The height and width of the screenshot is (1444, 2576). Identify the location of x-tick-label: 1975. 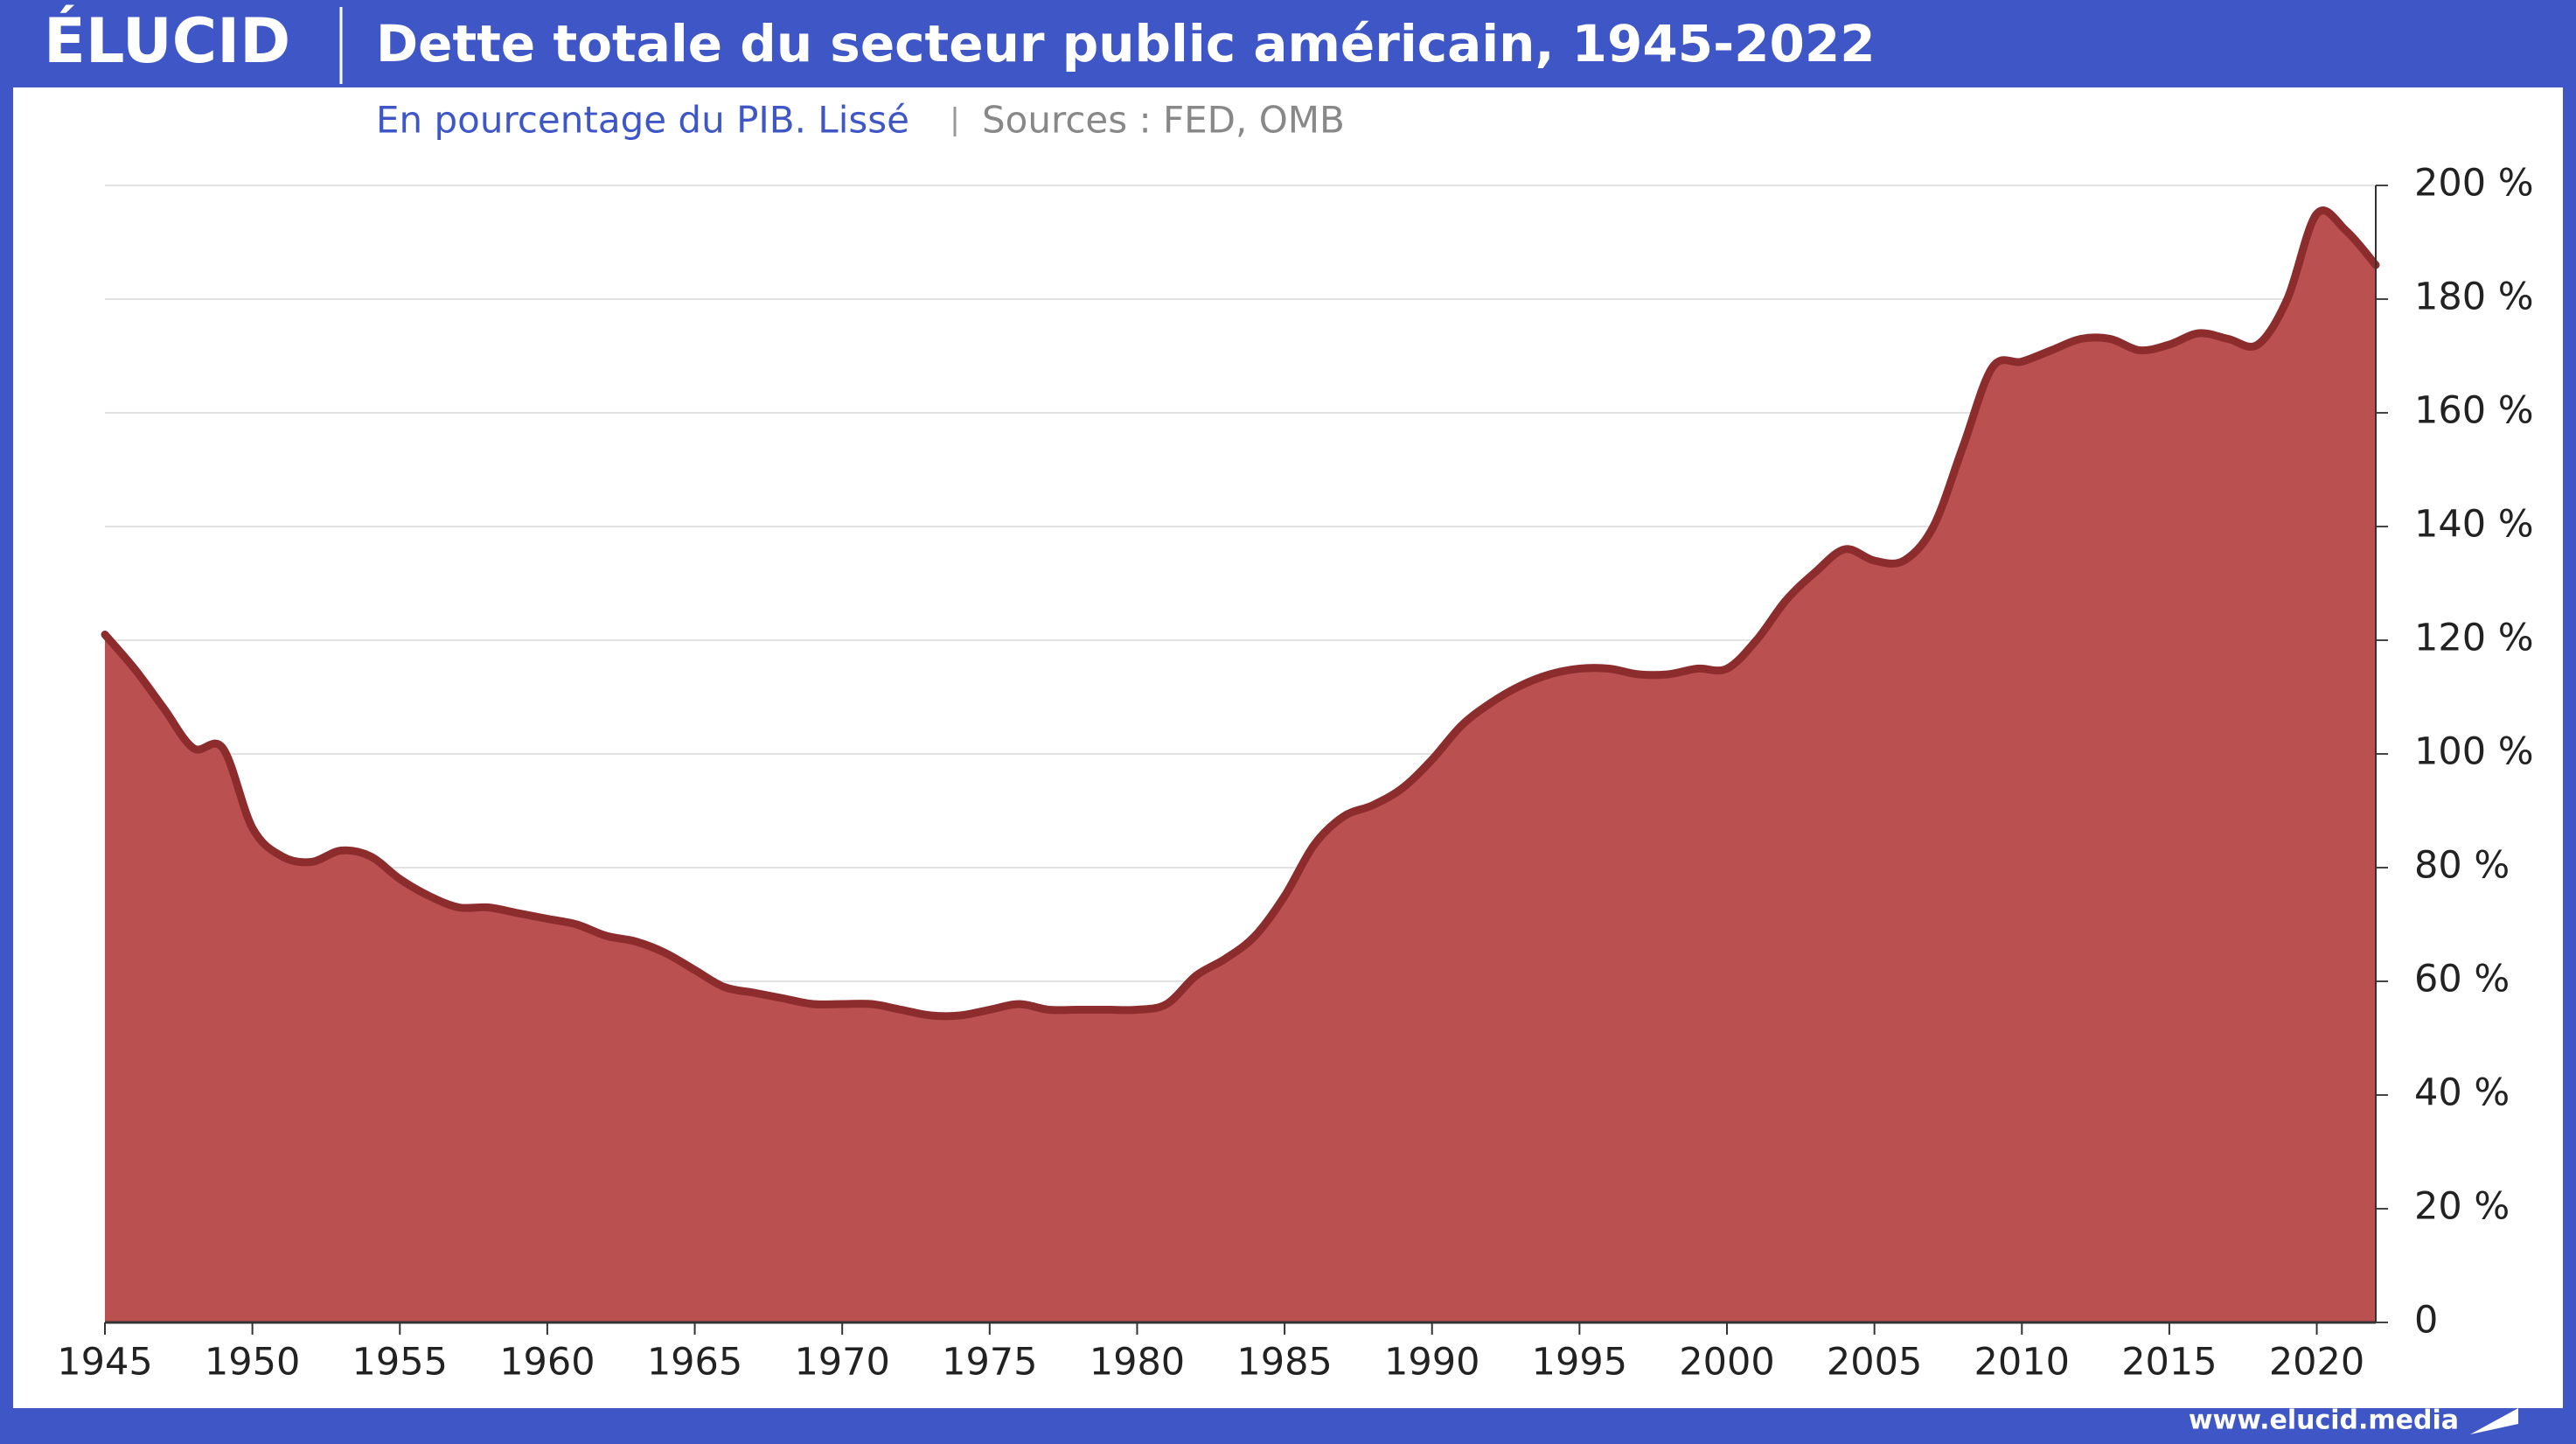
(989, 1363).